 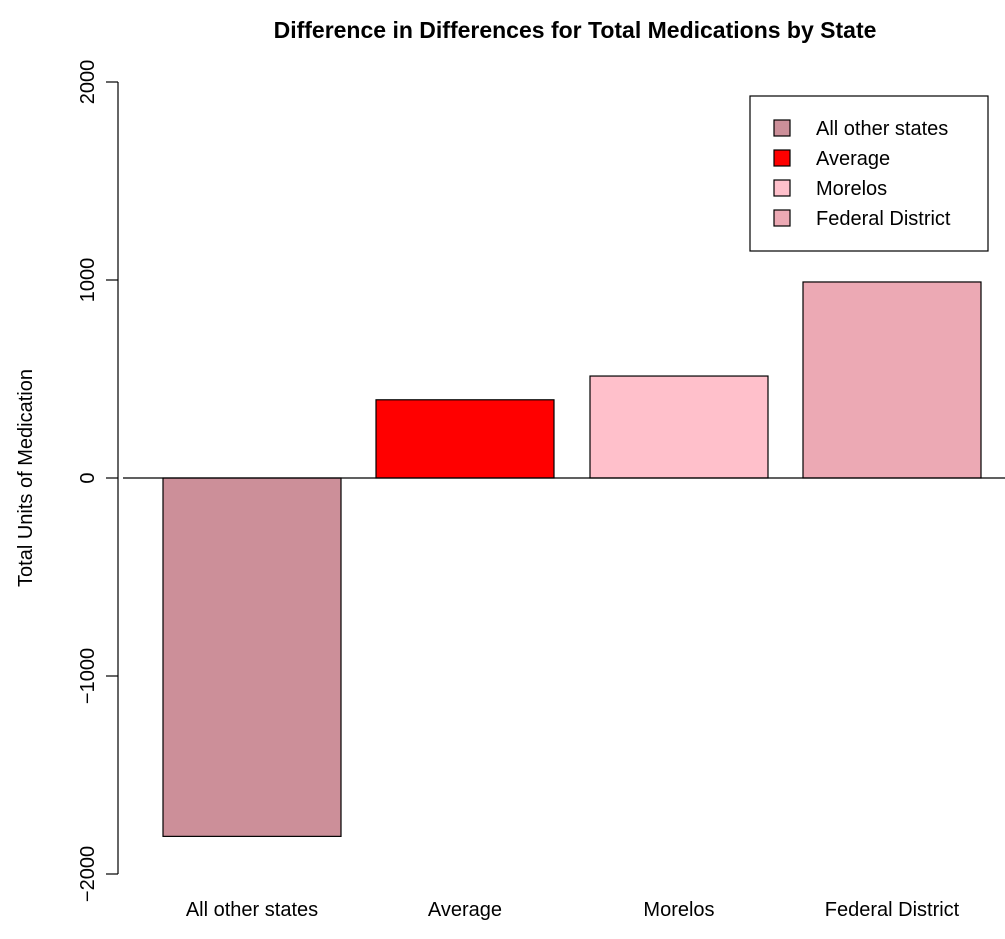 What do you see at coordinates (88, 280) in the screenshot?
I see `y-tick-label: 1000` at bounding box center [88, 280].